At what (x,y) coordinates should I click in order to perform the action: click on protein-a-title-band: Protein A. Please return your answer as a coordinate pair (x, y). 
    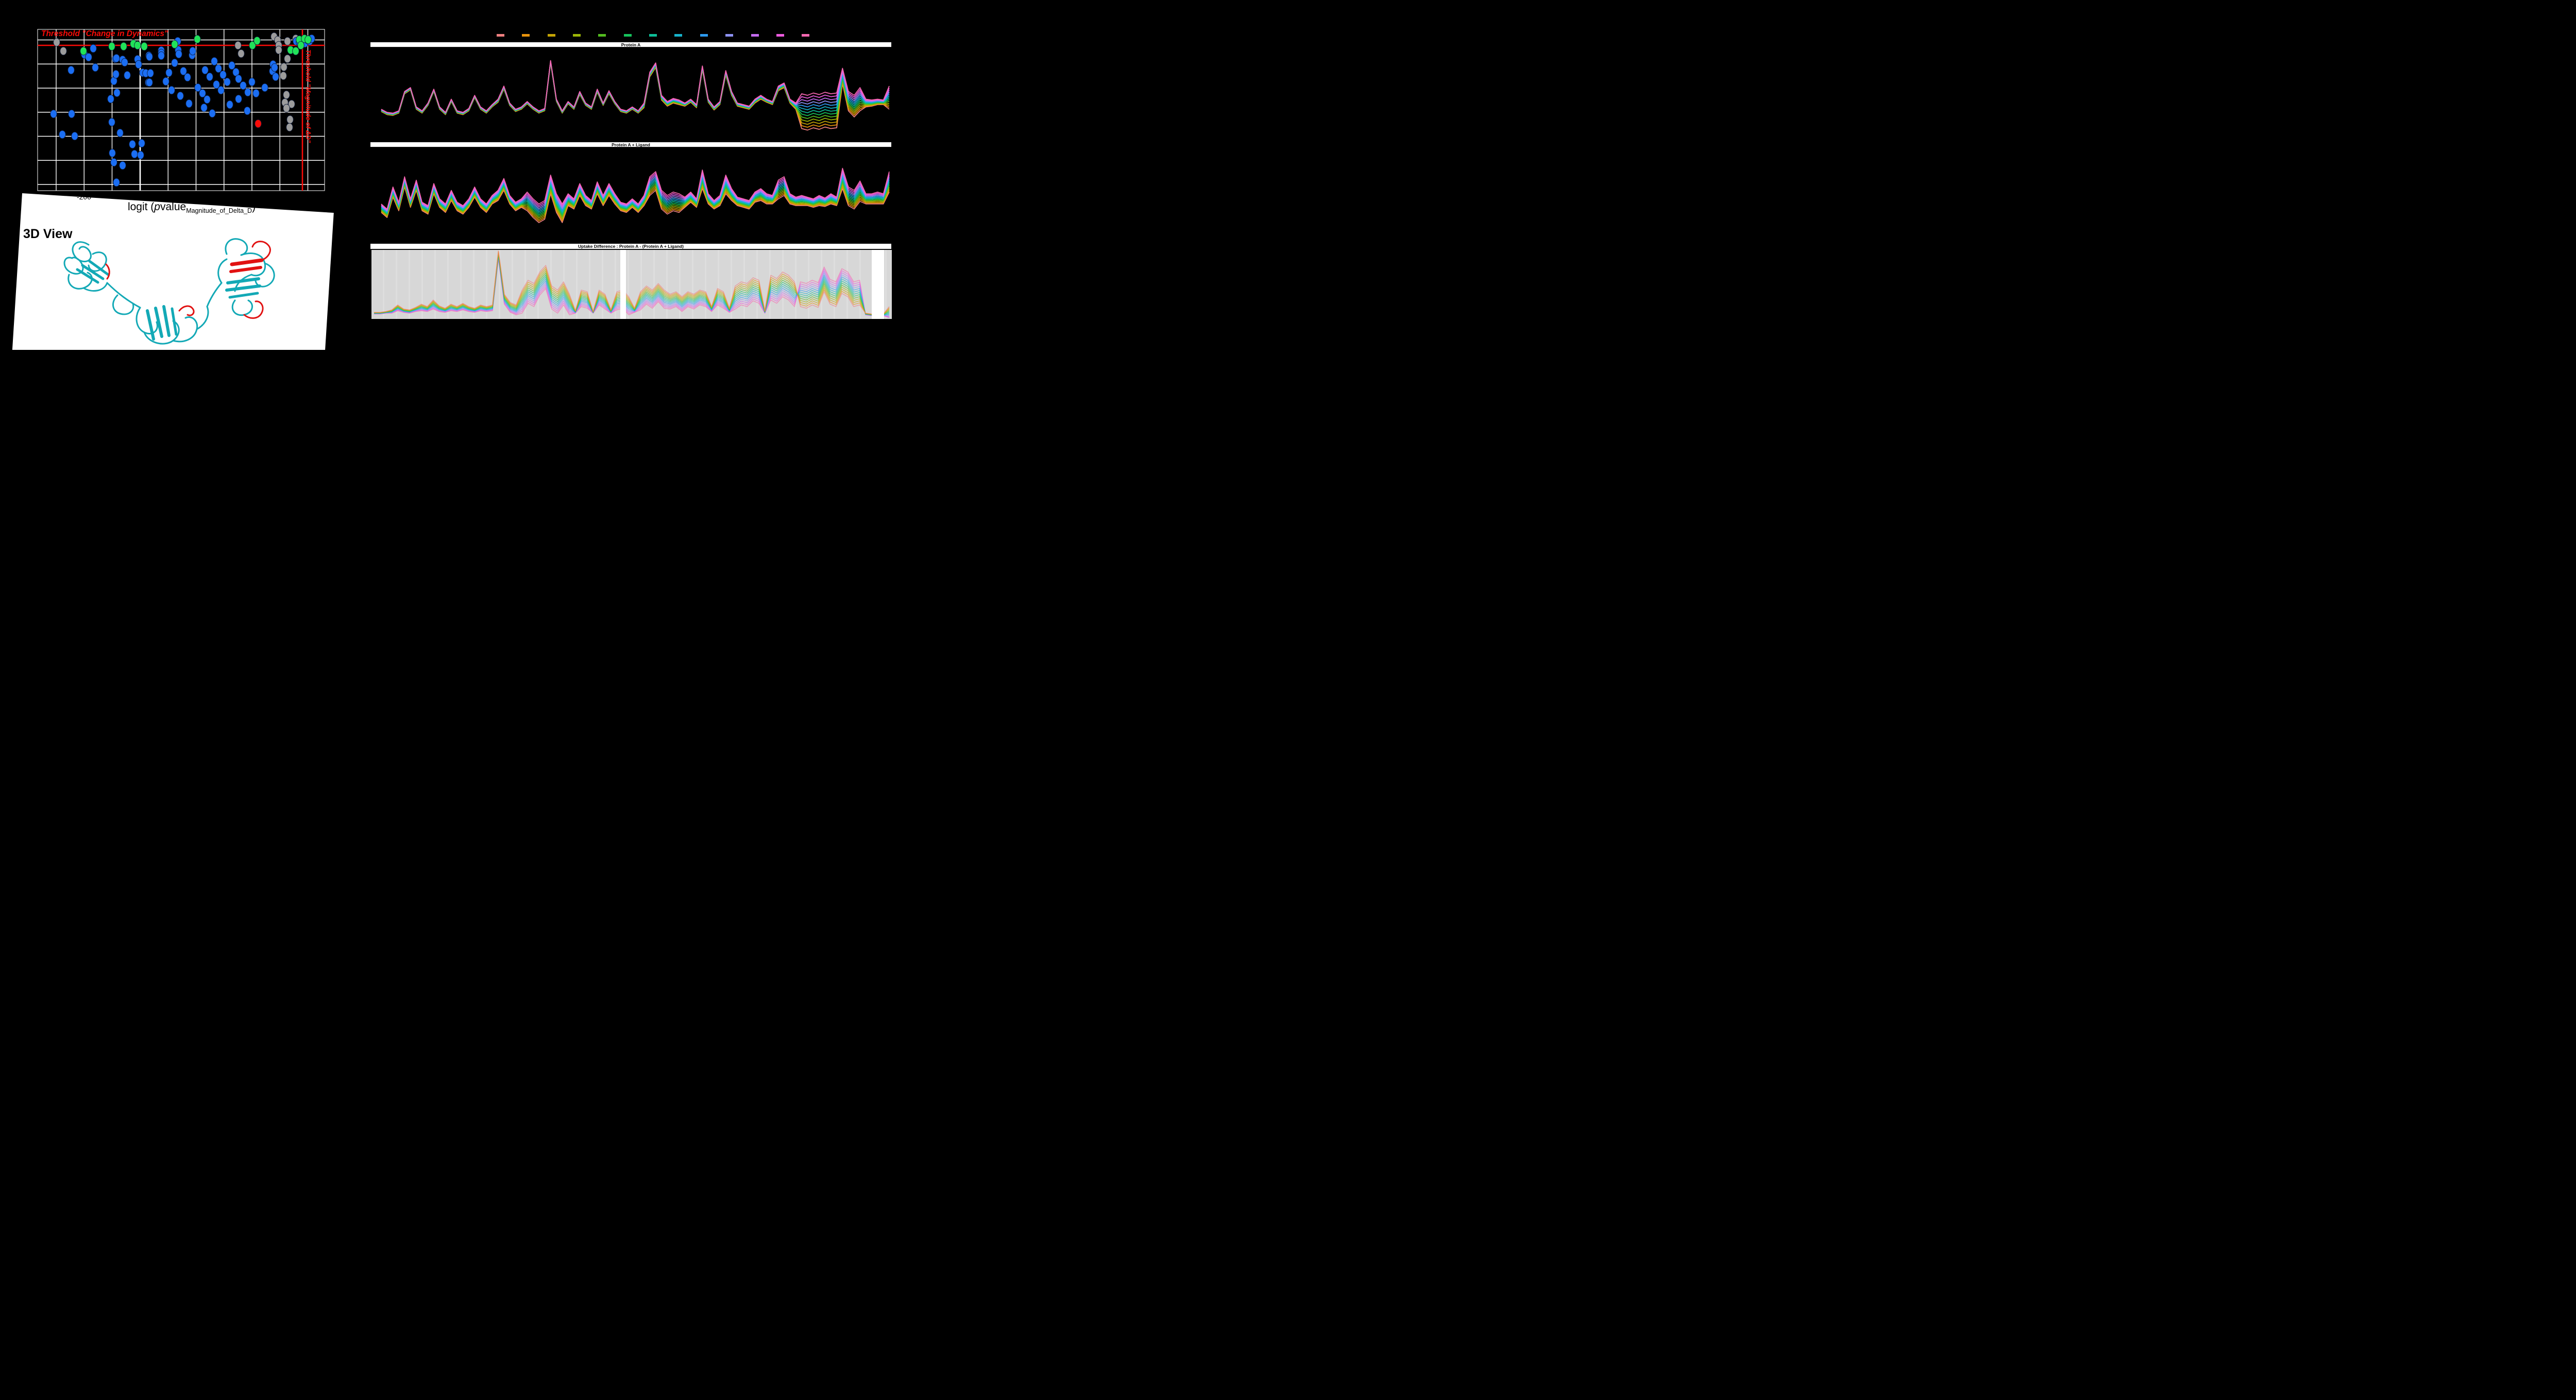
    Looking at the image, I should click on (630, 44).